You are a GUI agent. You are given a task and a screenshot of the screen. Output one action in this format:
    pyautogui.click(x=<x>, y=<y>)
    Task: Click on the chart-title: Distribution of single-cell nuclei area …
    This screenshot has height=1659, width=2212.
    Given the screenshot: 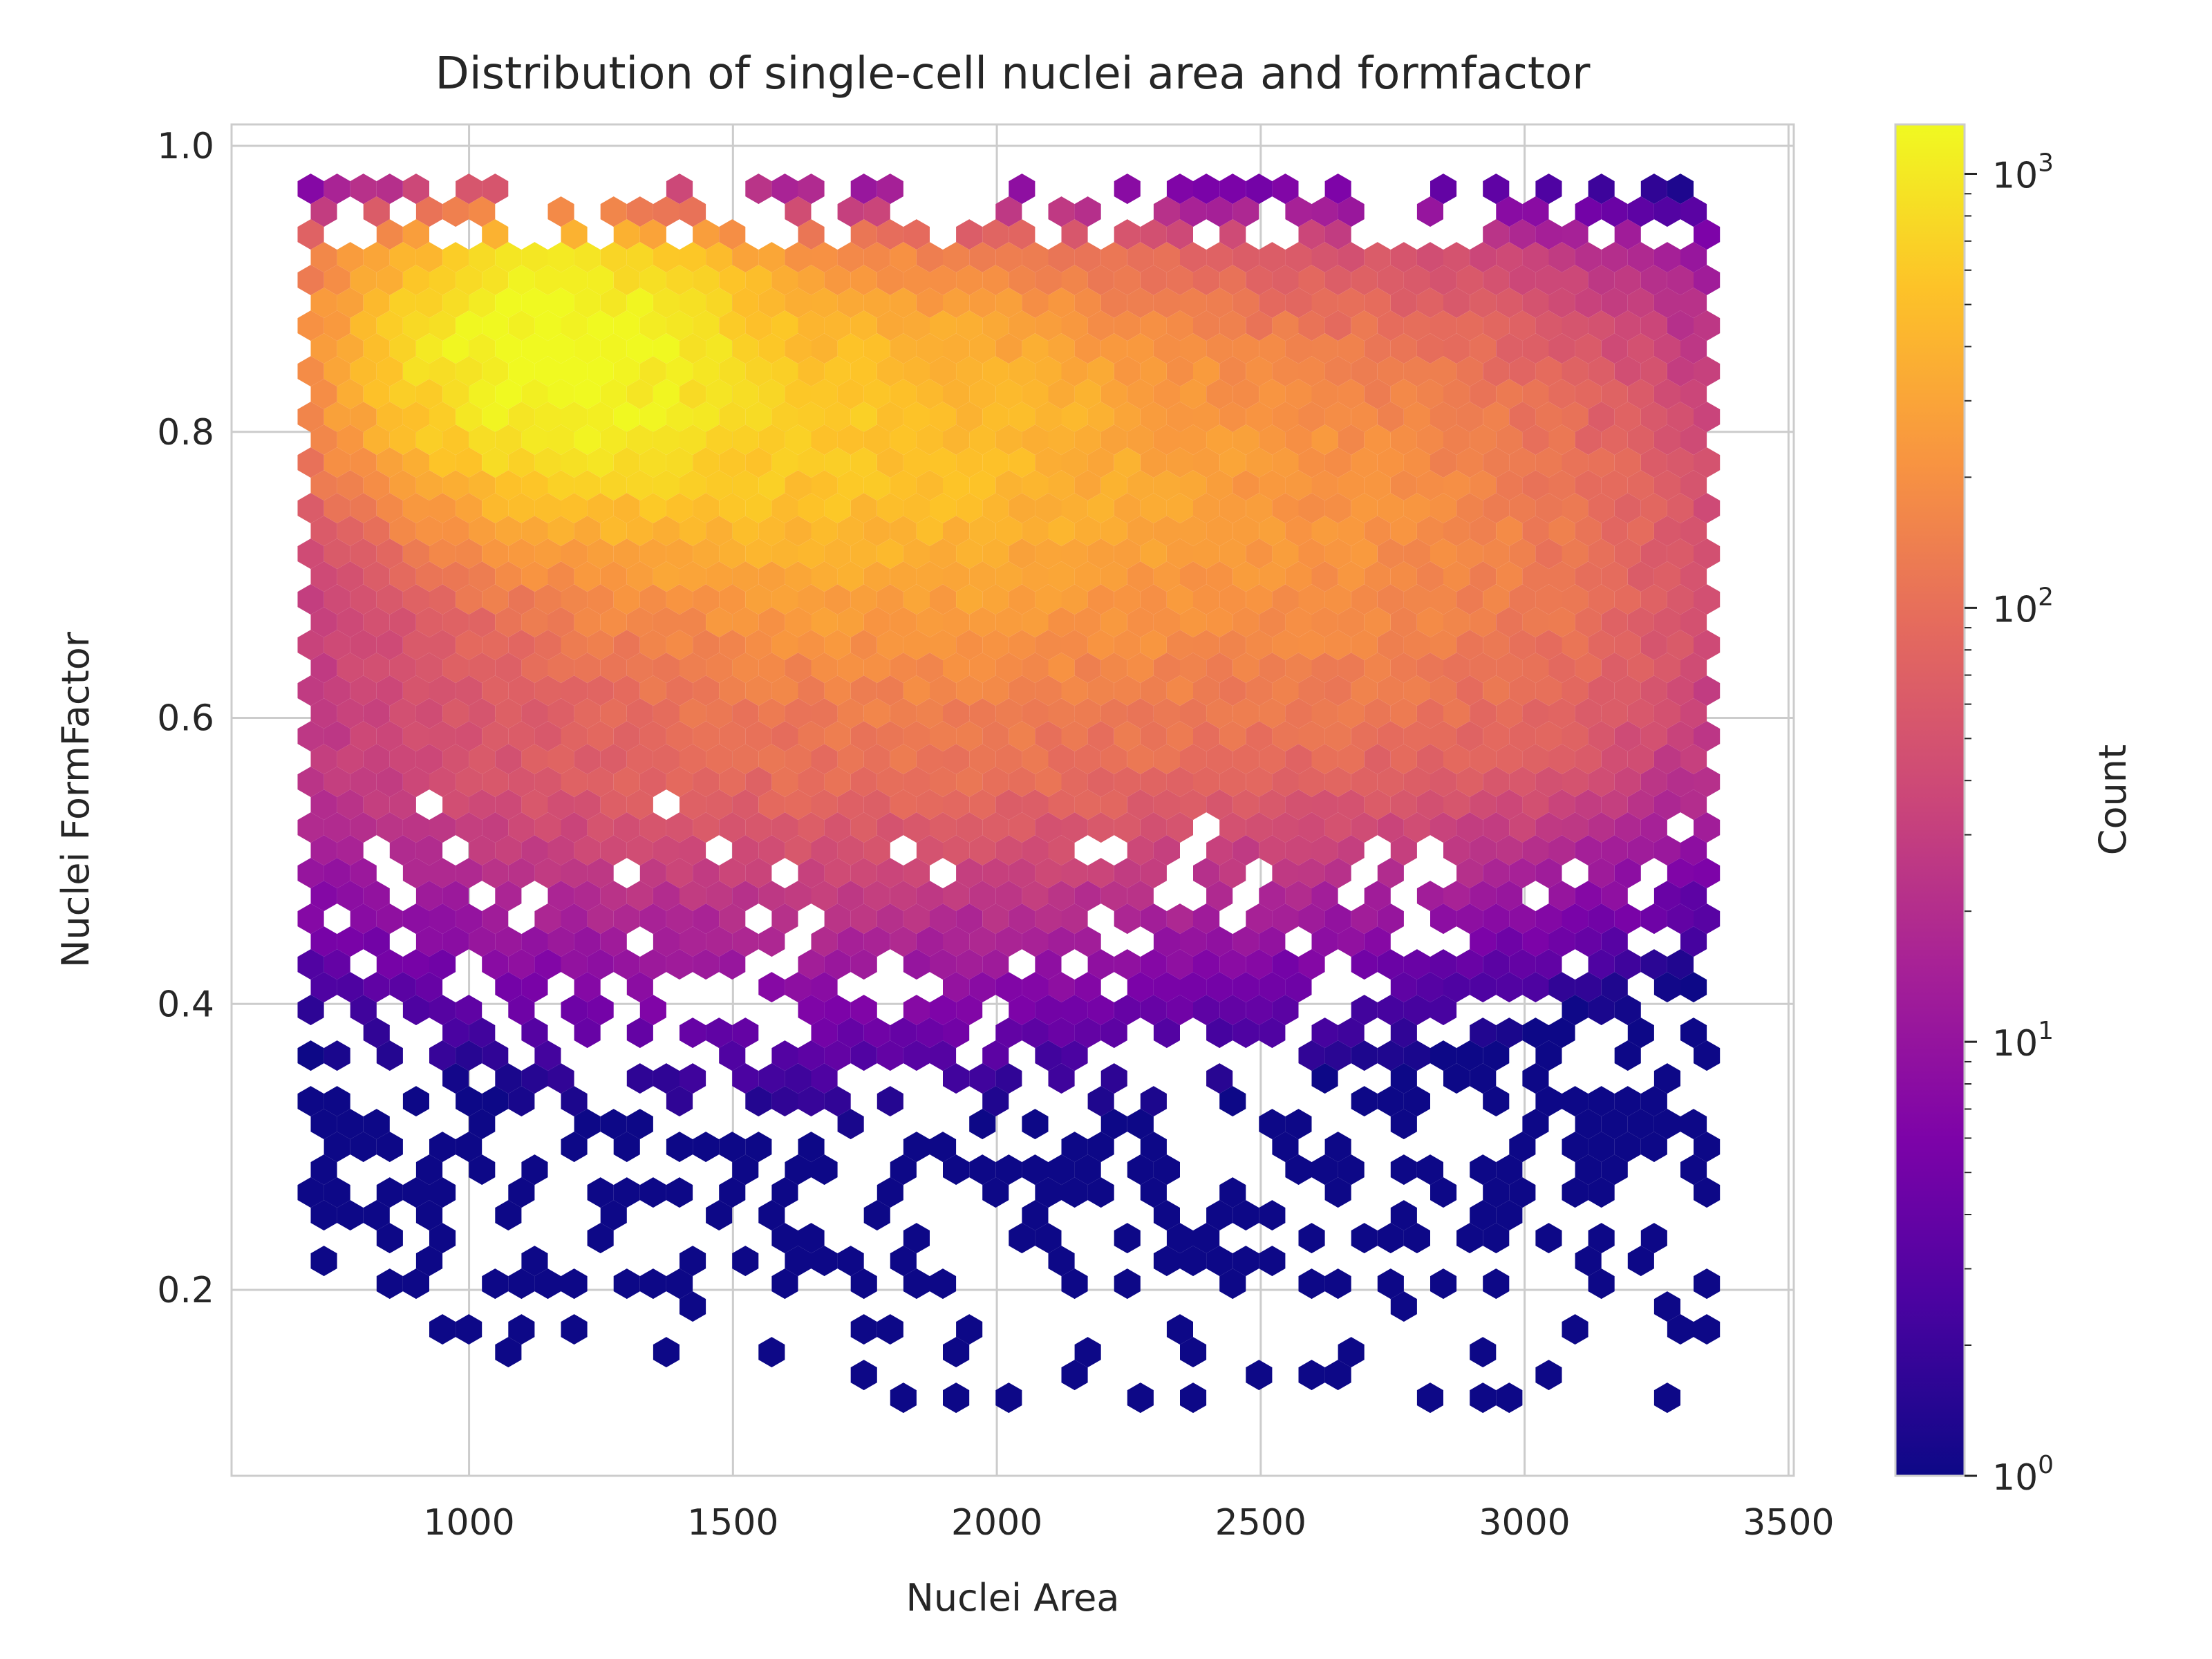 What is the action you would take?
    pyautogui.click(x=1013, y=74)
    